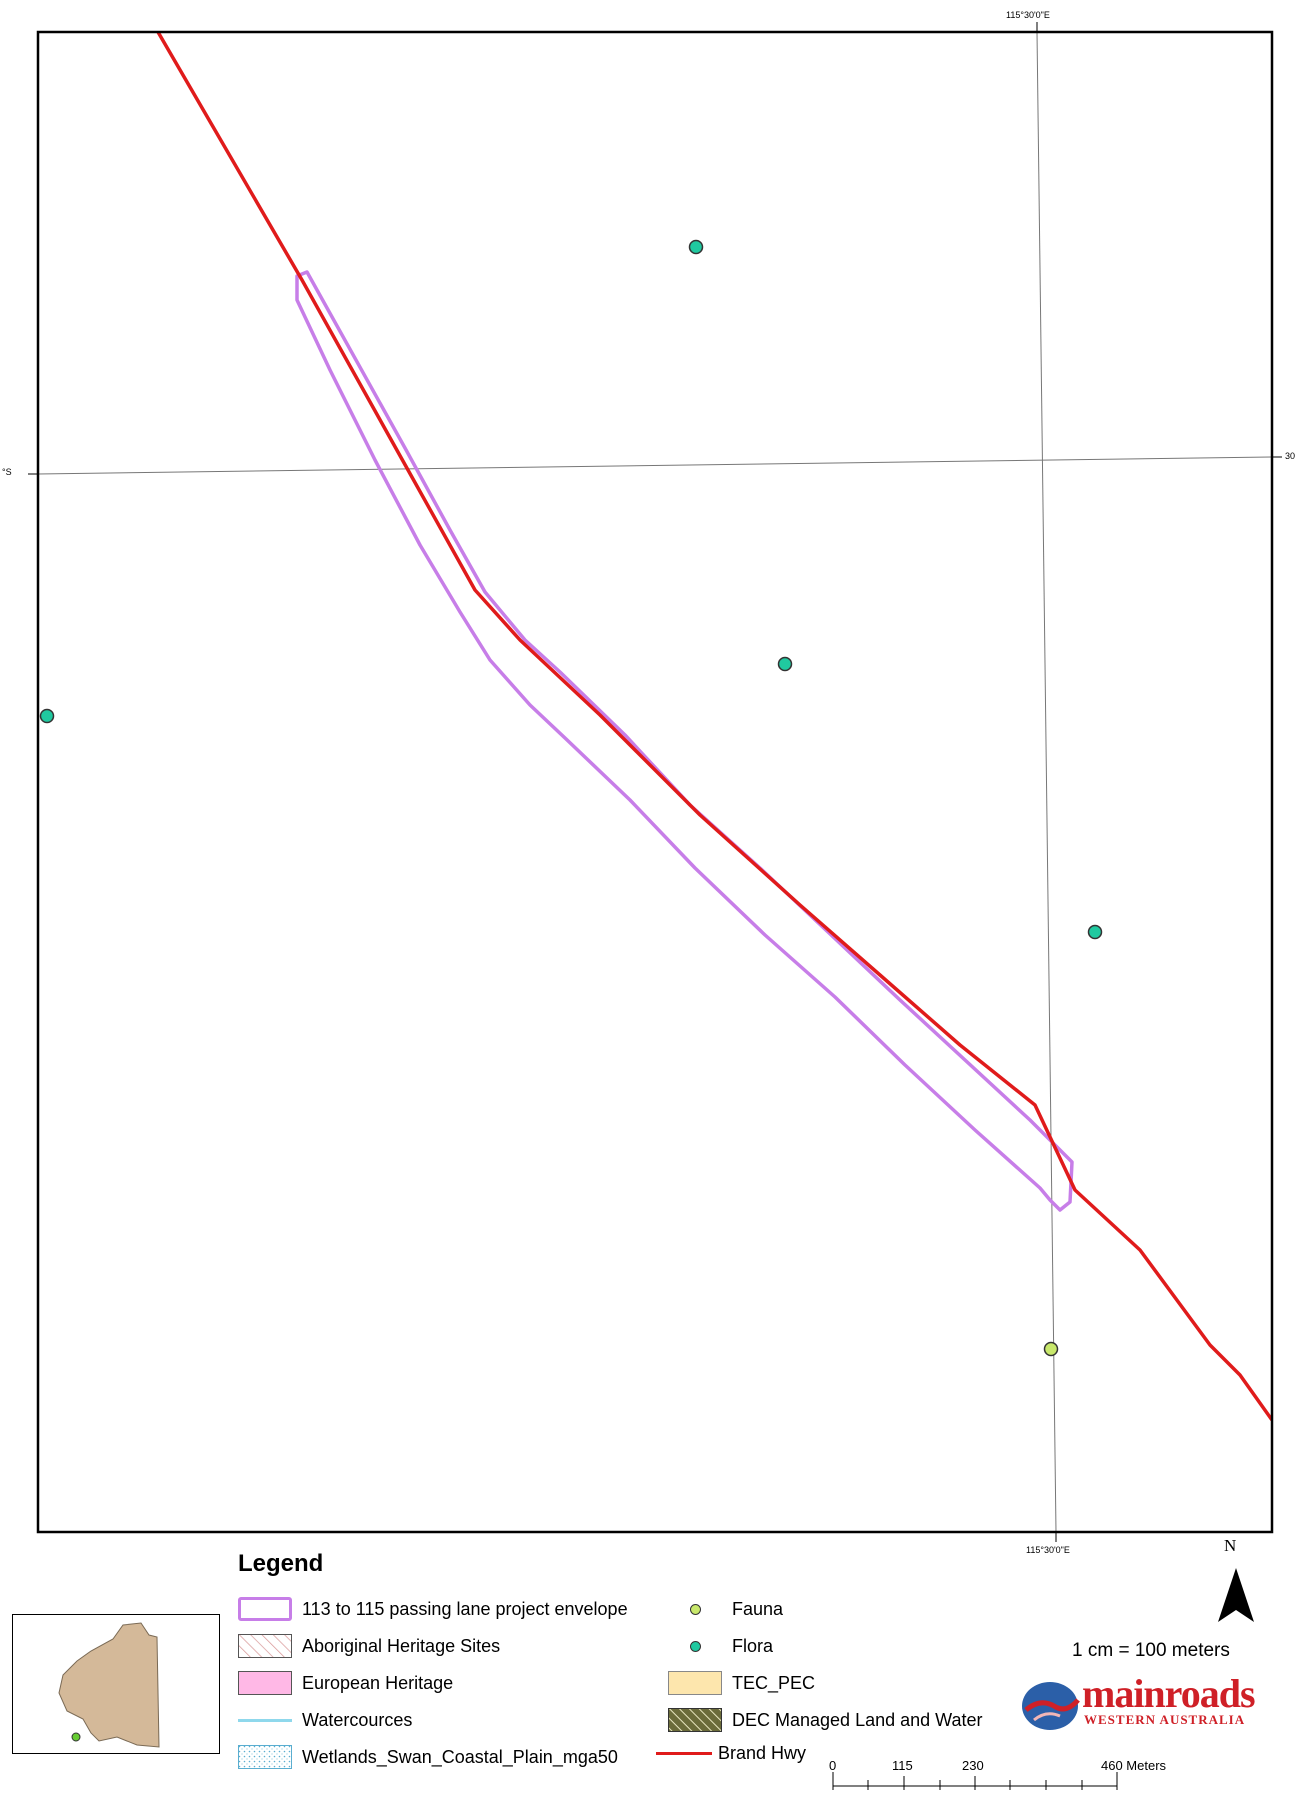 This screenshot has height=1805, width=1306. I want to click on logo-subtitle: WESTERN AUSTRALIA, so click(1165, 1719).